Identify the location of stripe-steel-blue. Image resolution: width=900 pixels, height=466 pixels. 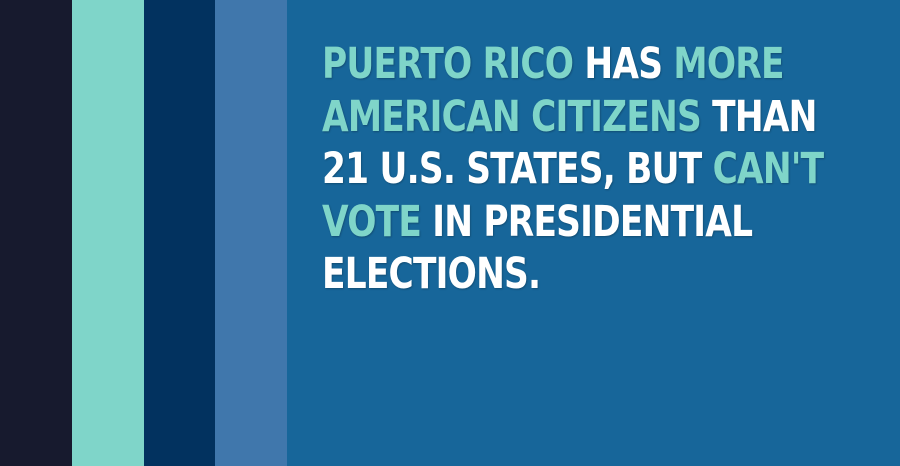
(251, 233).